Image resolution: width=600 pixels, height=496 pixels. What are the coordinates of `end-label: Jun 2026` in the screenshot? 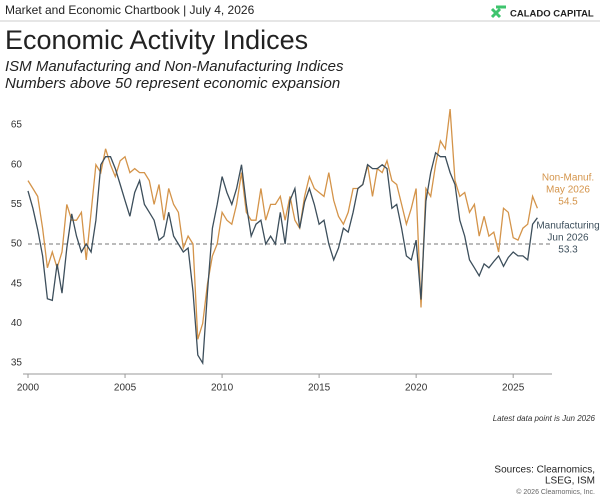 It's located at (568, 238).